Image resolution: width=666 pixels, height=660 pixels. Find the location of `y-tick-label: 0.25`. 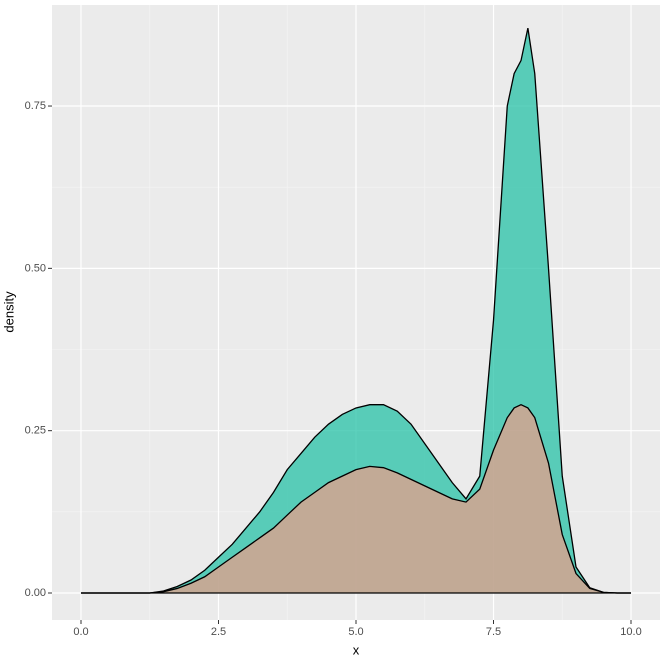

y-tick-label: 0.25 is located at coordinates (35, 431).